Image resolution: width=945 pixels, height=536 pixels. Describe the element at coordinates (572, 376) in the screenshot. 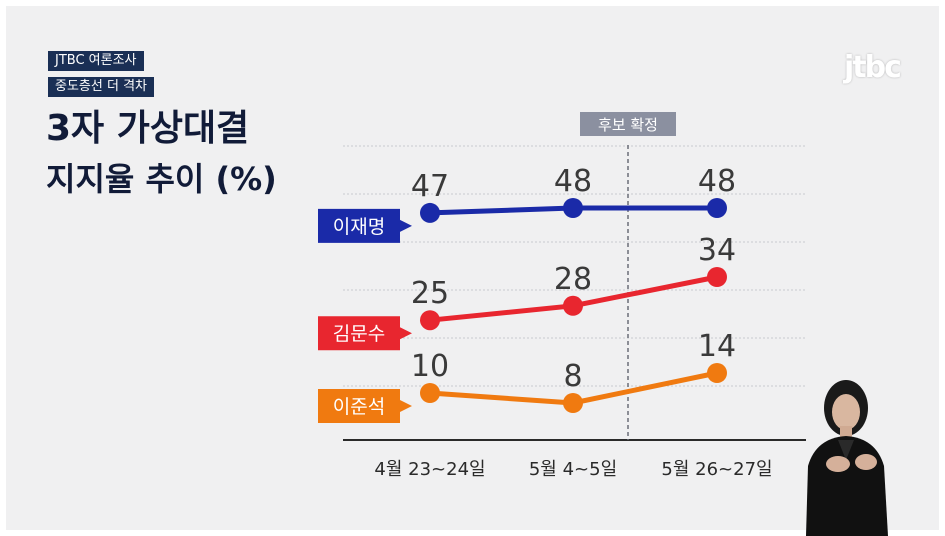

I see `data-label-2-1: 8` at that location.